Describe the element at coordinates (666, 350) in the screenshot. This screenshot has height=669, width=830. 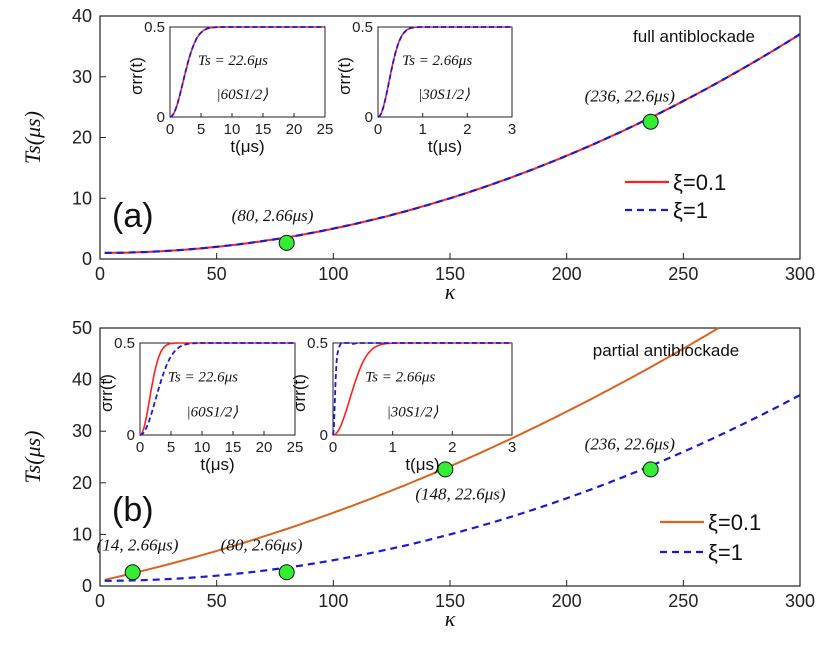
I see `panel-title: partial antiblockade` at that location.